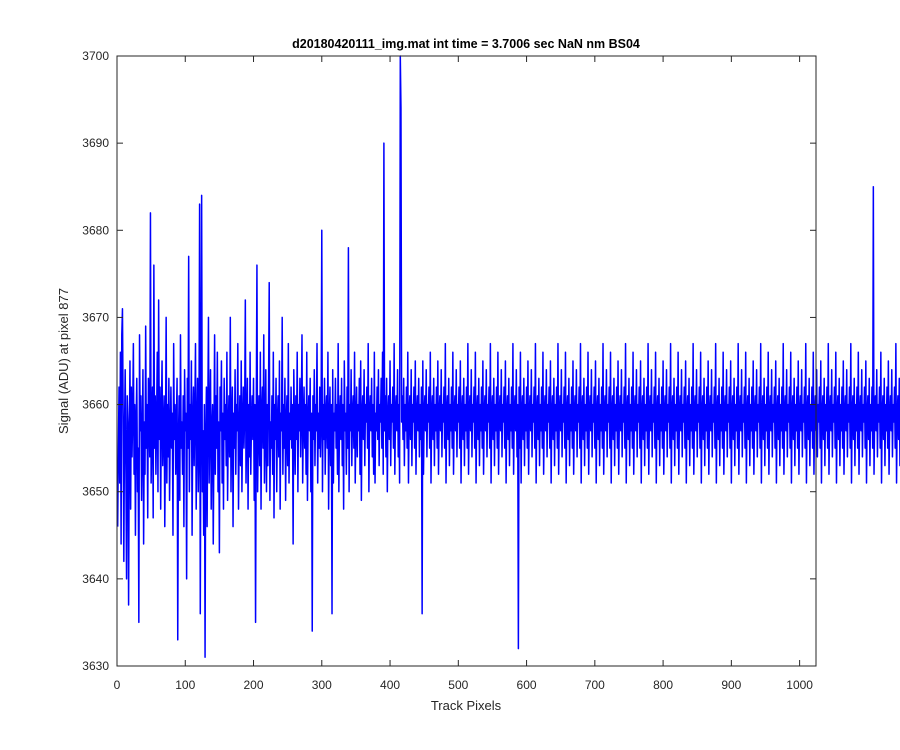 The height and width of the screenshot is (750, 900). What do you see at coordinates (390, 685) in the screenshot?
I see `x-tick-label: 400` at bounding box center [390, 685].